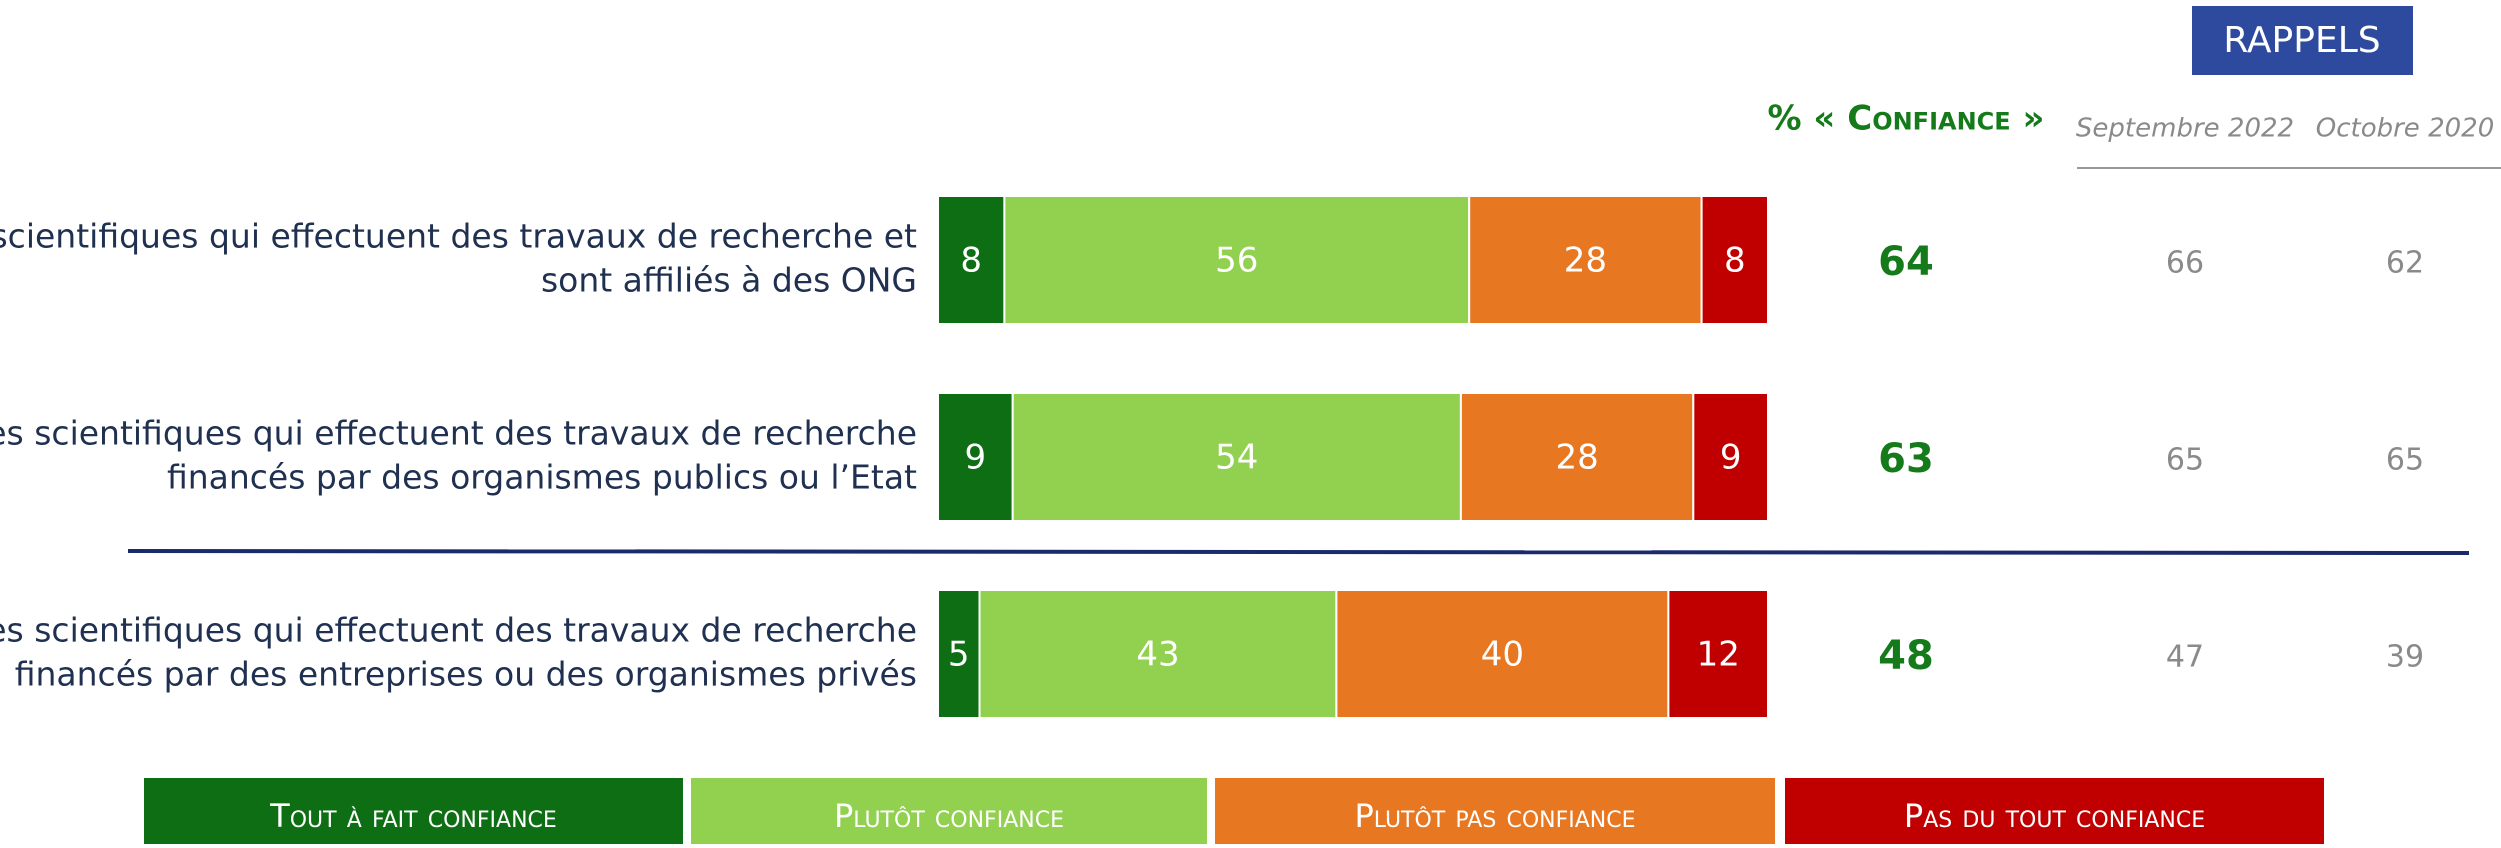 This screenshot has height=848, width=2501. What do you see at coordinates (1906, 459) in the screenshot?
I see `confidence-value: 63` at bounding box center [1906, 459].